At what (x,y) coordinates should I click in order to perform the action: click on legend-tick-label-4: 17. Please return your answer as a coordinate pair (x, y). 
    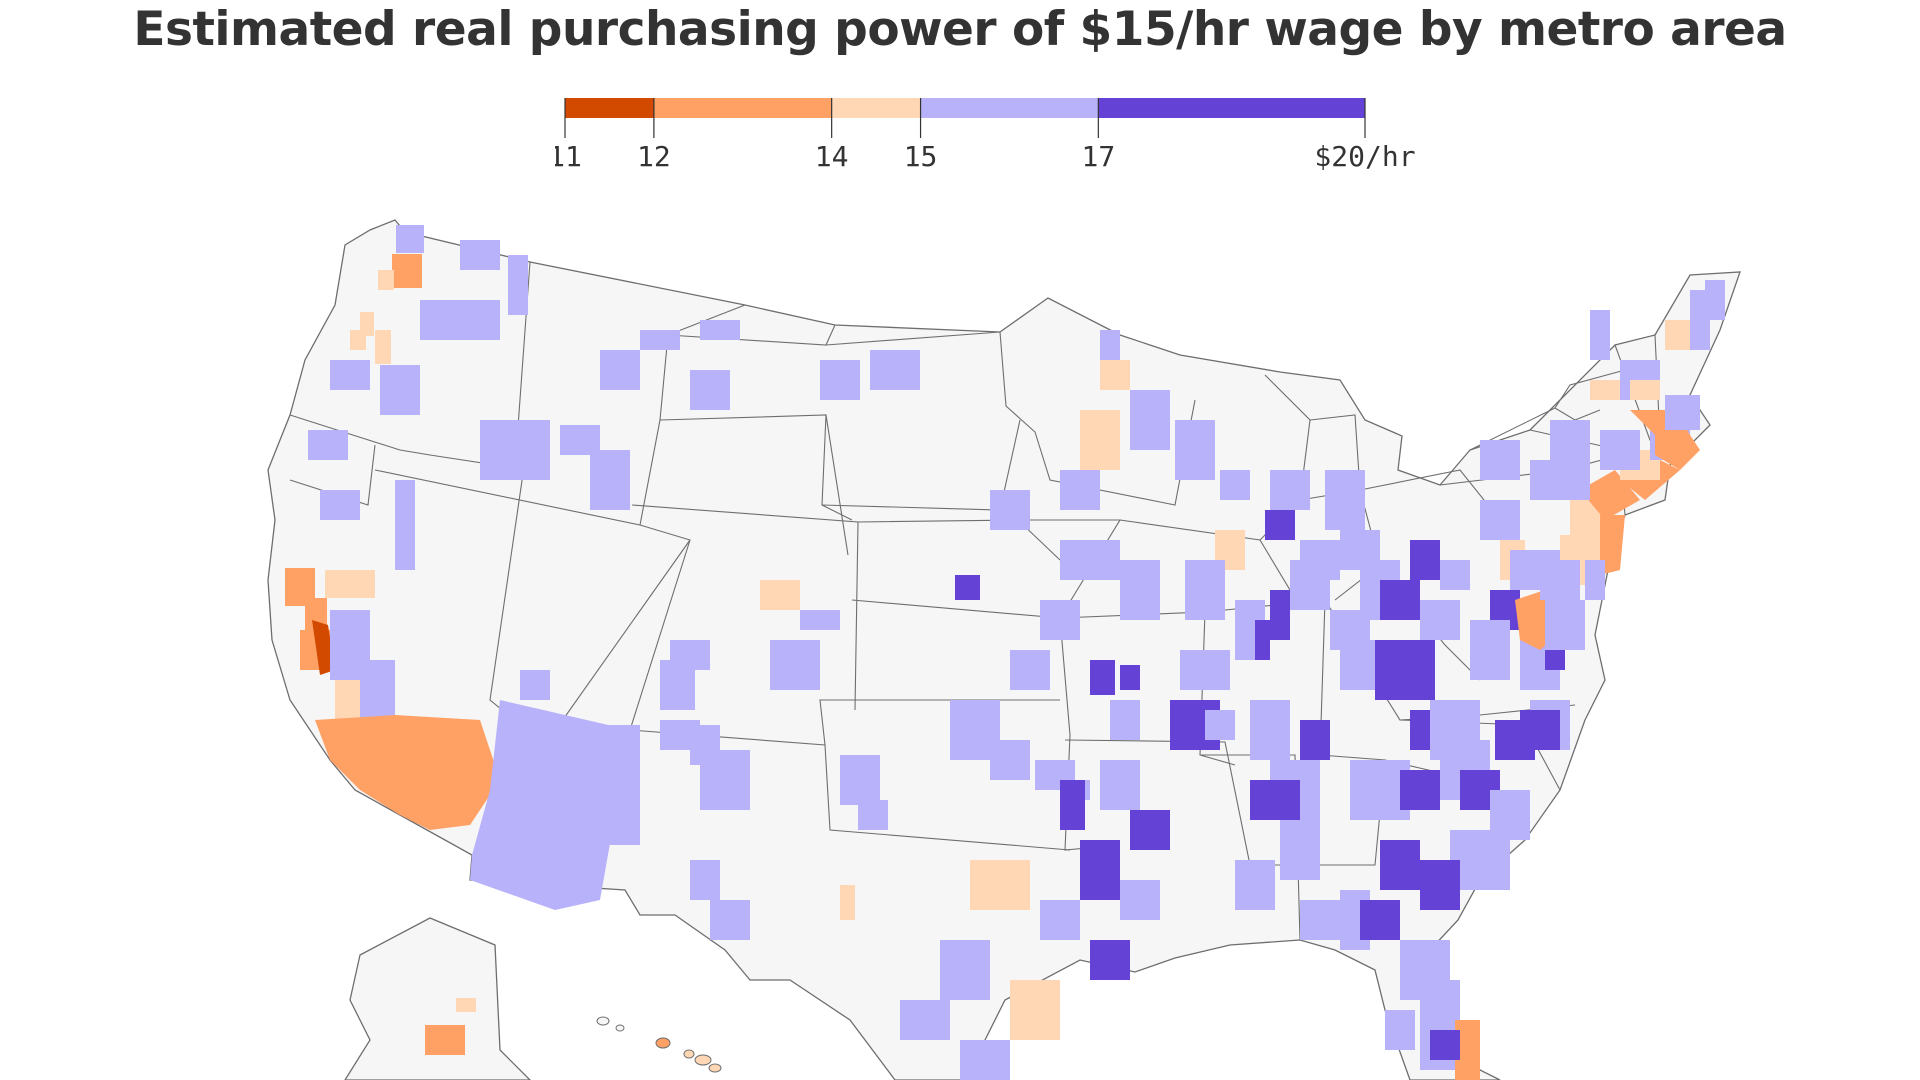
    Looking at the image, I should click on (1098, 156).